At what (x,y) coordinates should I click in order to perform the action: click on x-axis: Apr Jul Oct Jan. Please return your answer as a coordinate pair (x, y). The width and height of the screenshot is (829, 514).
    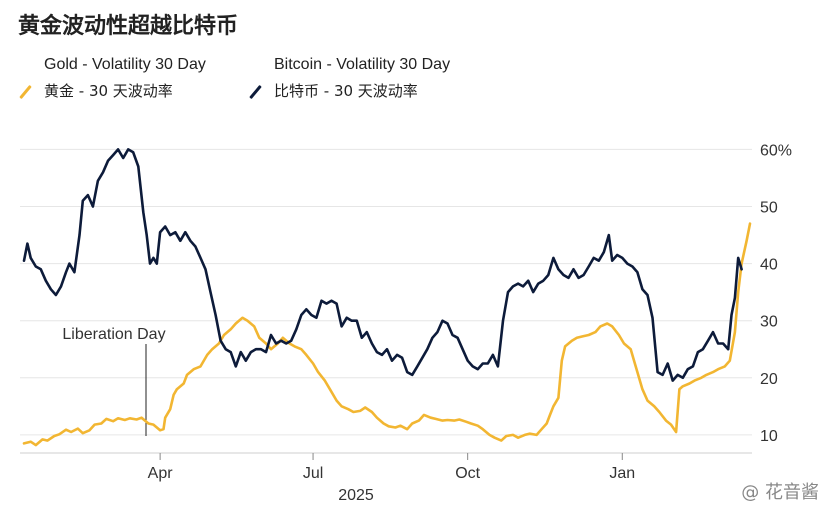
    Looking at the image, I should click on (391, 467).